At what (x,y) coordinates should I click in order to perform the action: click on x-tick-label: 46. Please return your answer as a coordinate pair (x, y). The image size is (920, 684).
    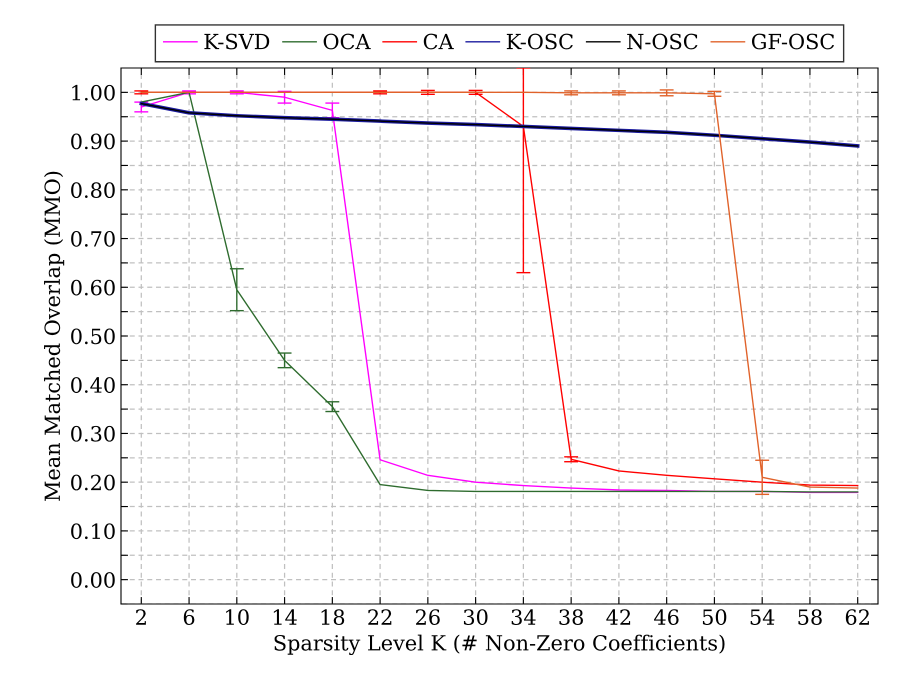
    Looking at the image, I should click on (666, 617).